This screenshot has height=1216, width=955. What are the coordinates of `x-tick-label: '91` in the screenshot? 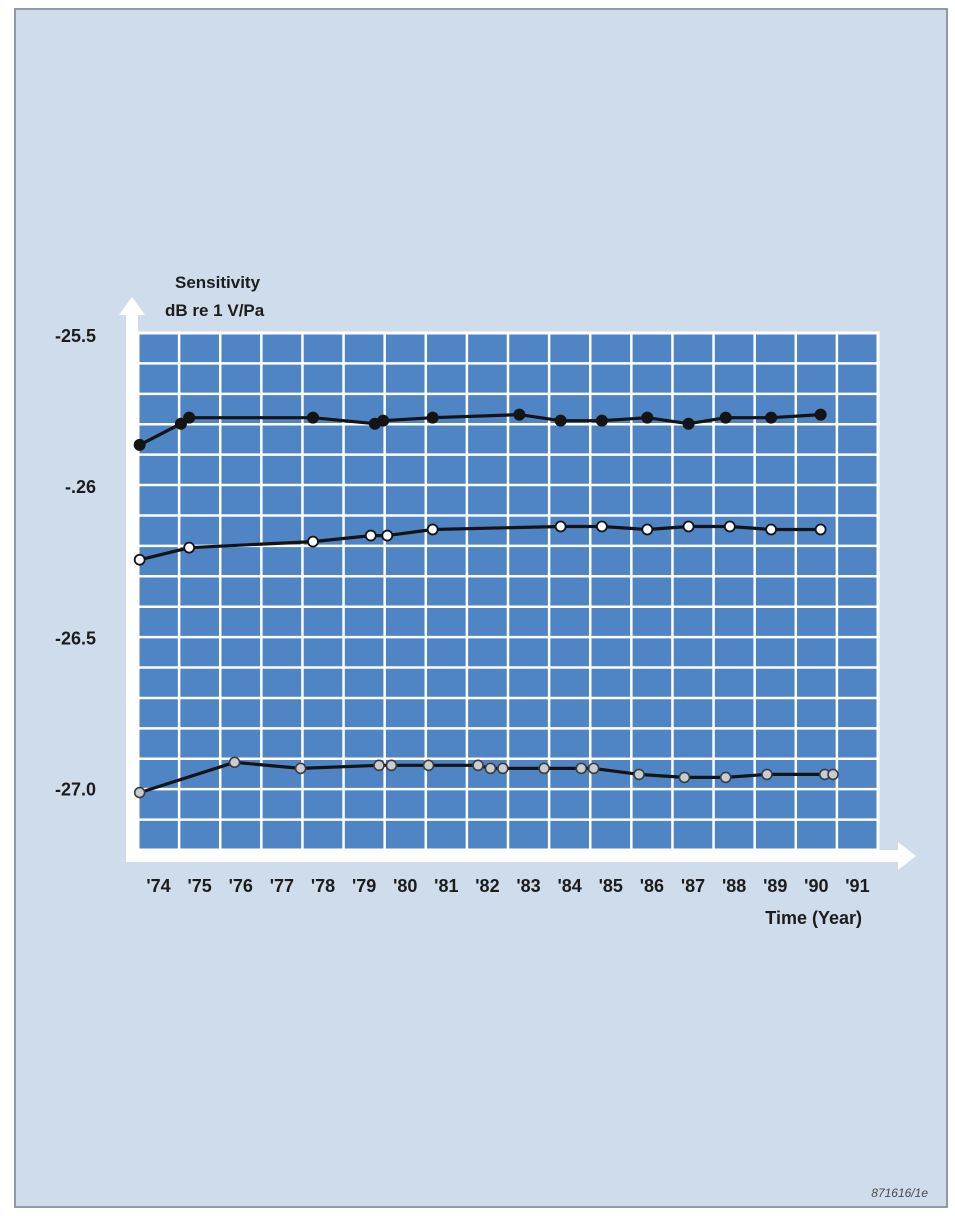 It's located at (857, 886).